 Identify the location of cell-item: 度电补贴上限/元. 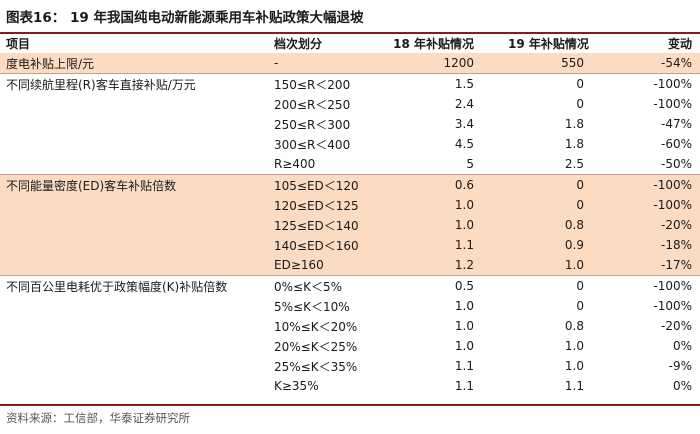
(136, 63).